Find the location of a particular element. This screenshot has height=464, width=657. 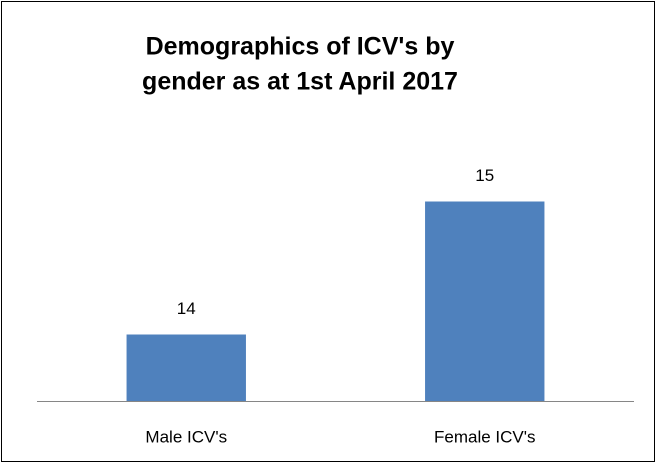

chart-title: gender as at 1st April 2017 is located at coordinates (300, 82).